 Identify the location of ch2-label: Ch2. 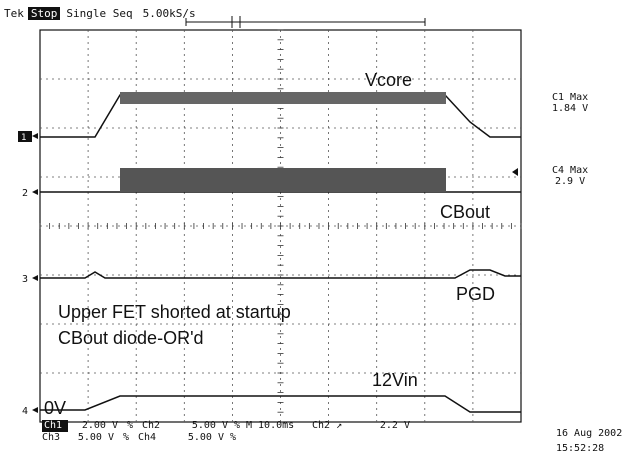
(151, 425).